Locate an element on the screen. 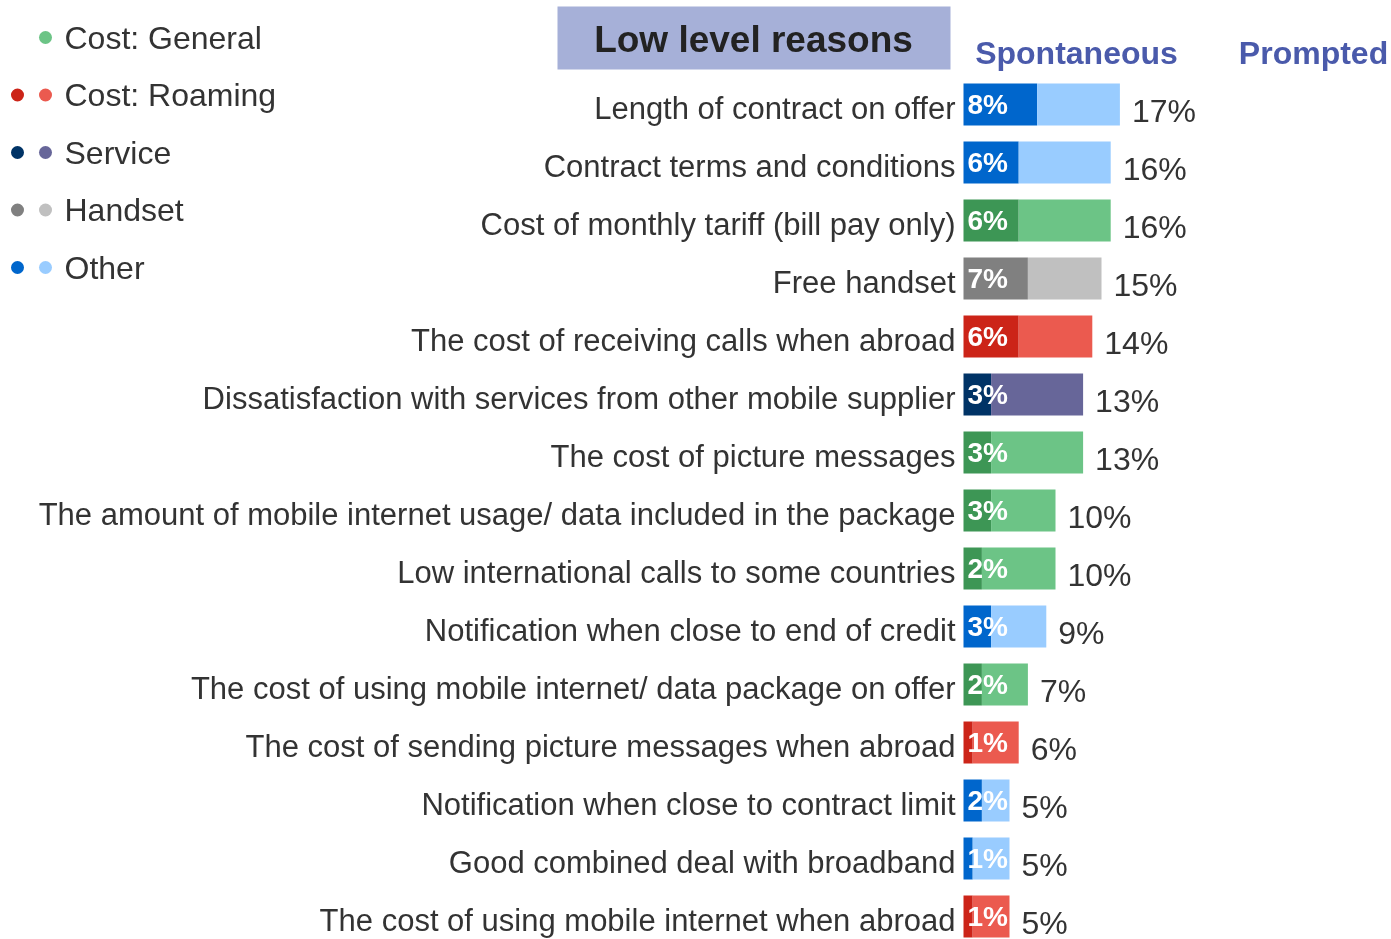 The height and width of the screenshot is (939, 1391). y-tick-label: The amount of mobile internet usage/ data included in the package is located at coordinates (497, 514).